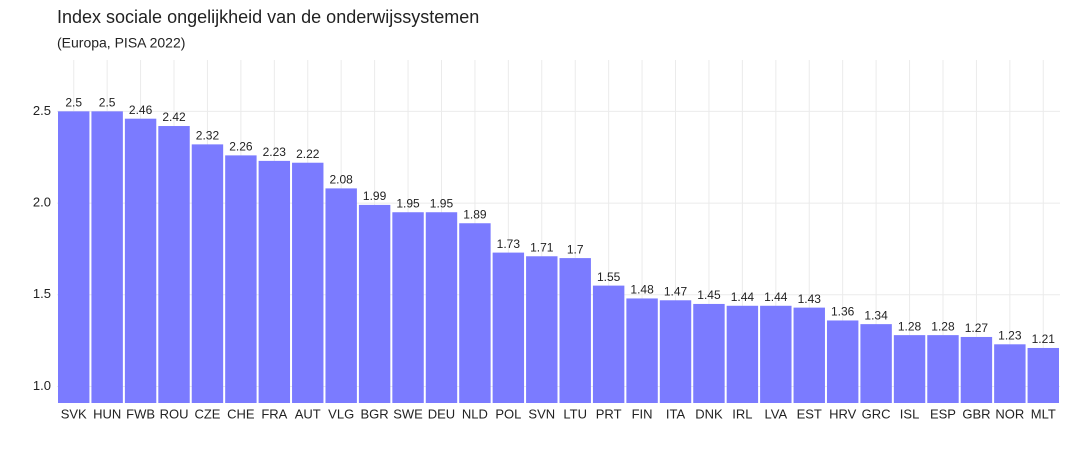 The width and height of the screenshot is (1068, 451). What do you see at coordinates (274, 413) in the screenshot?
I see `x-tick-label: FRA` at bounding box center [274, 413].